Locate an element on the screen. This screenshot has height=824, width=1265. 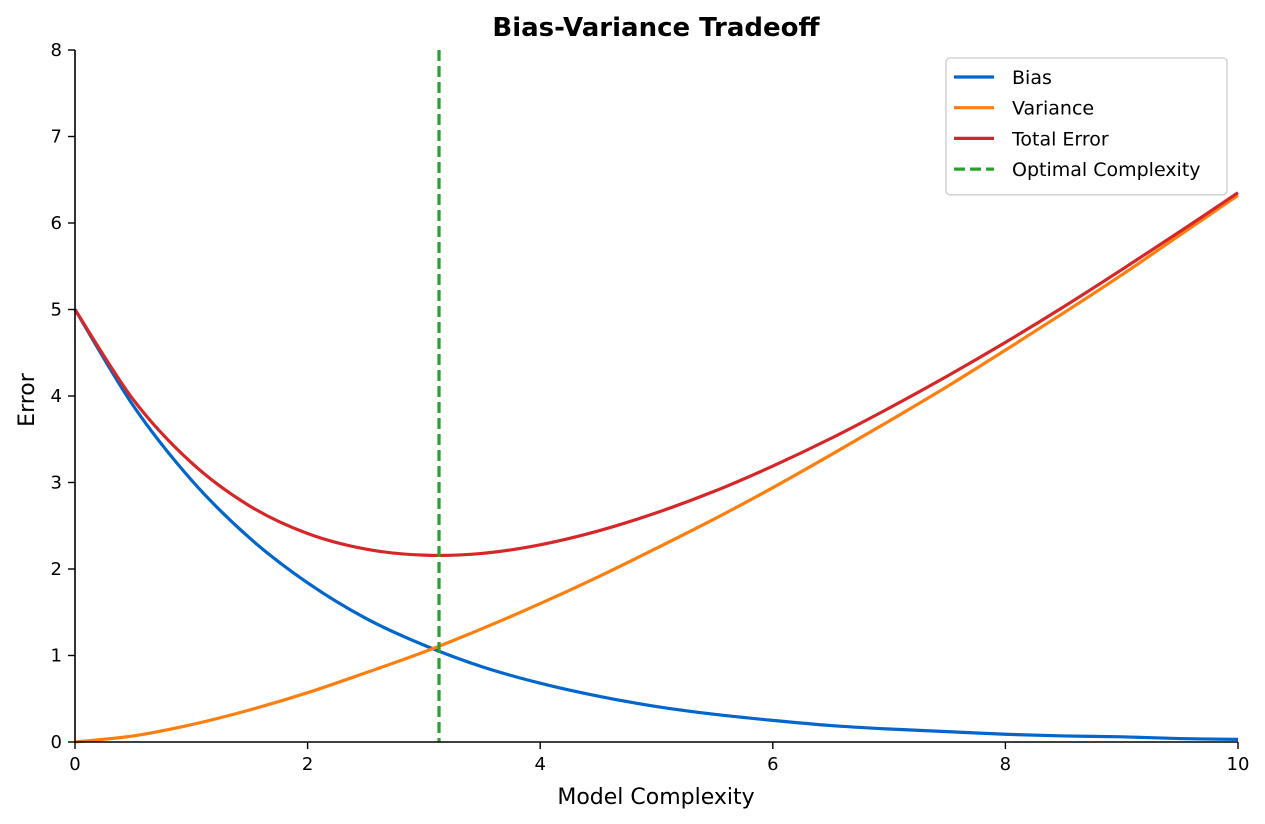
y-tick-label: 5 is located at coordinates (56, 310).